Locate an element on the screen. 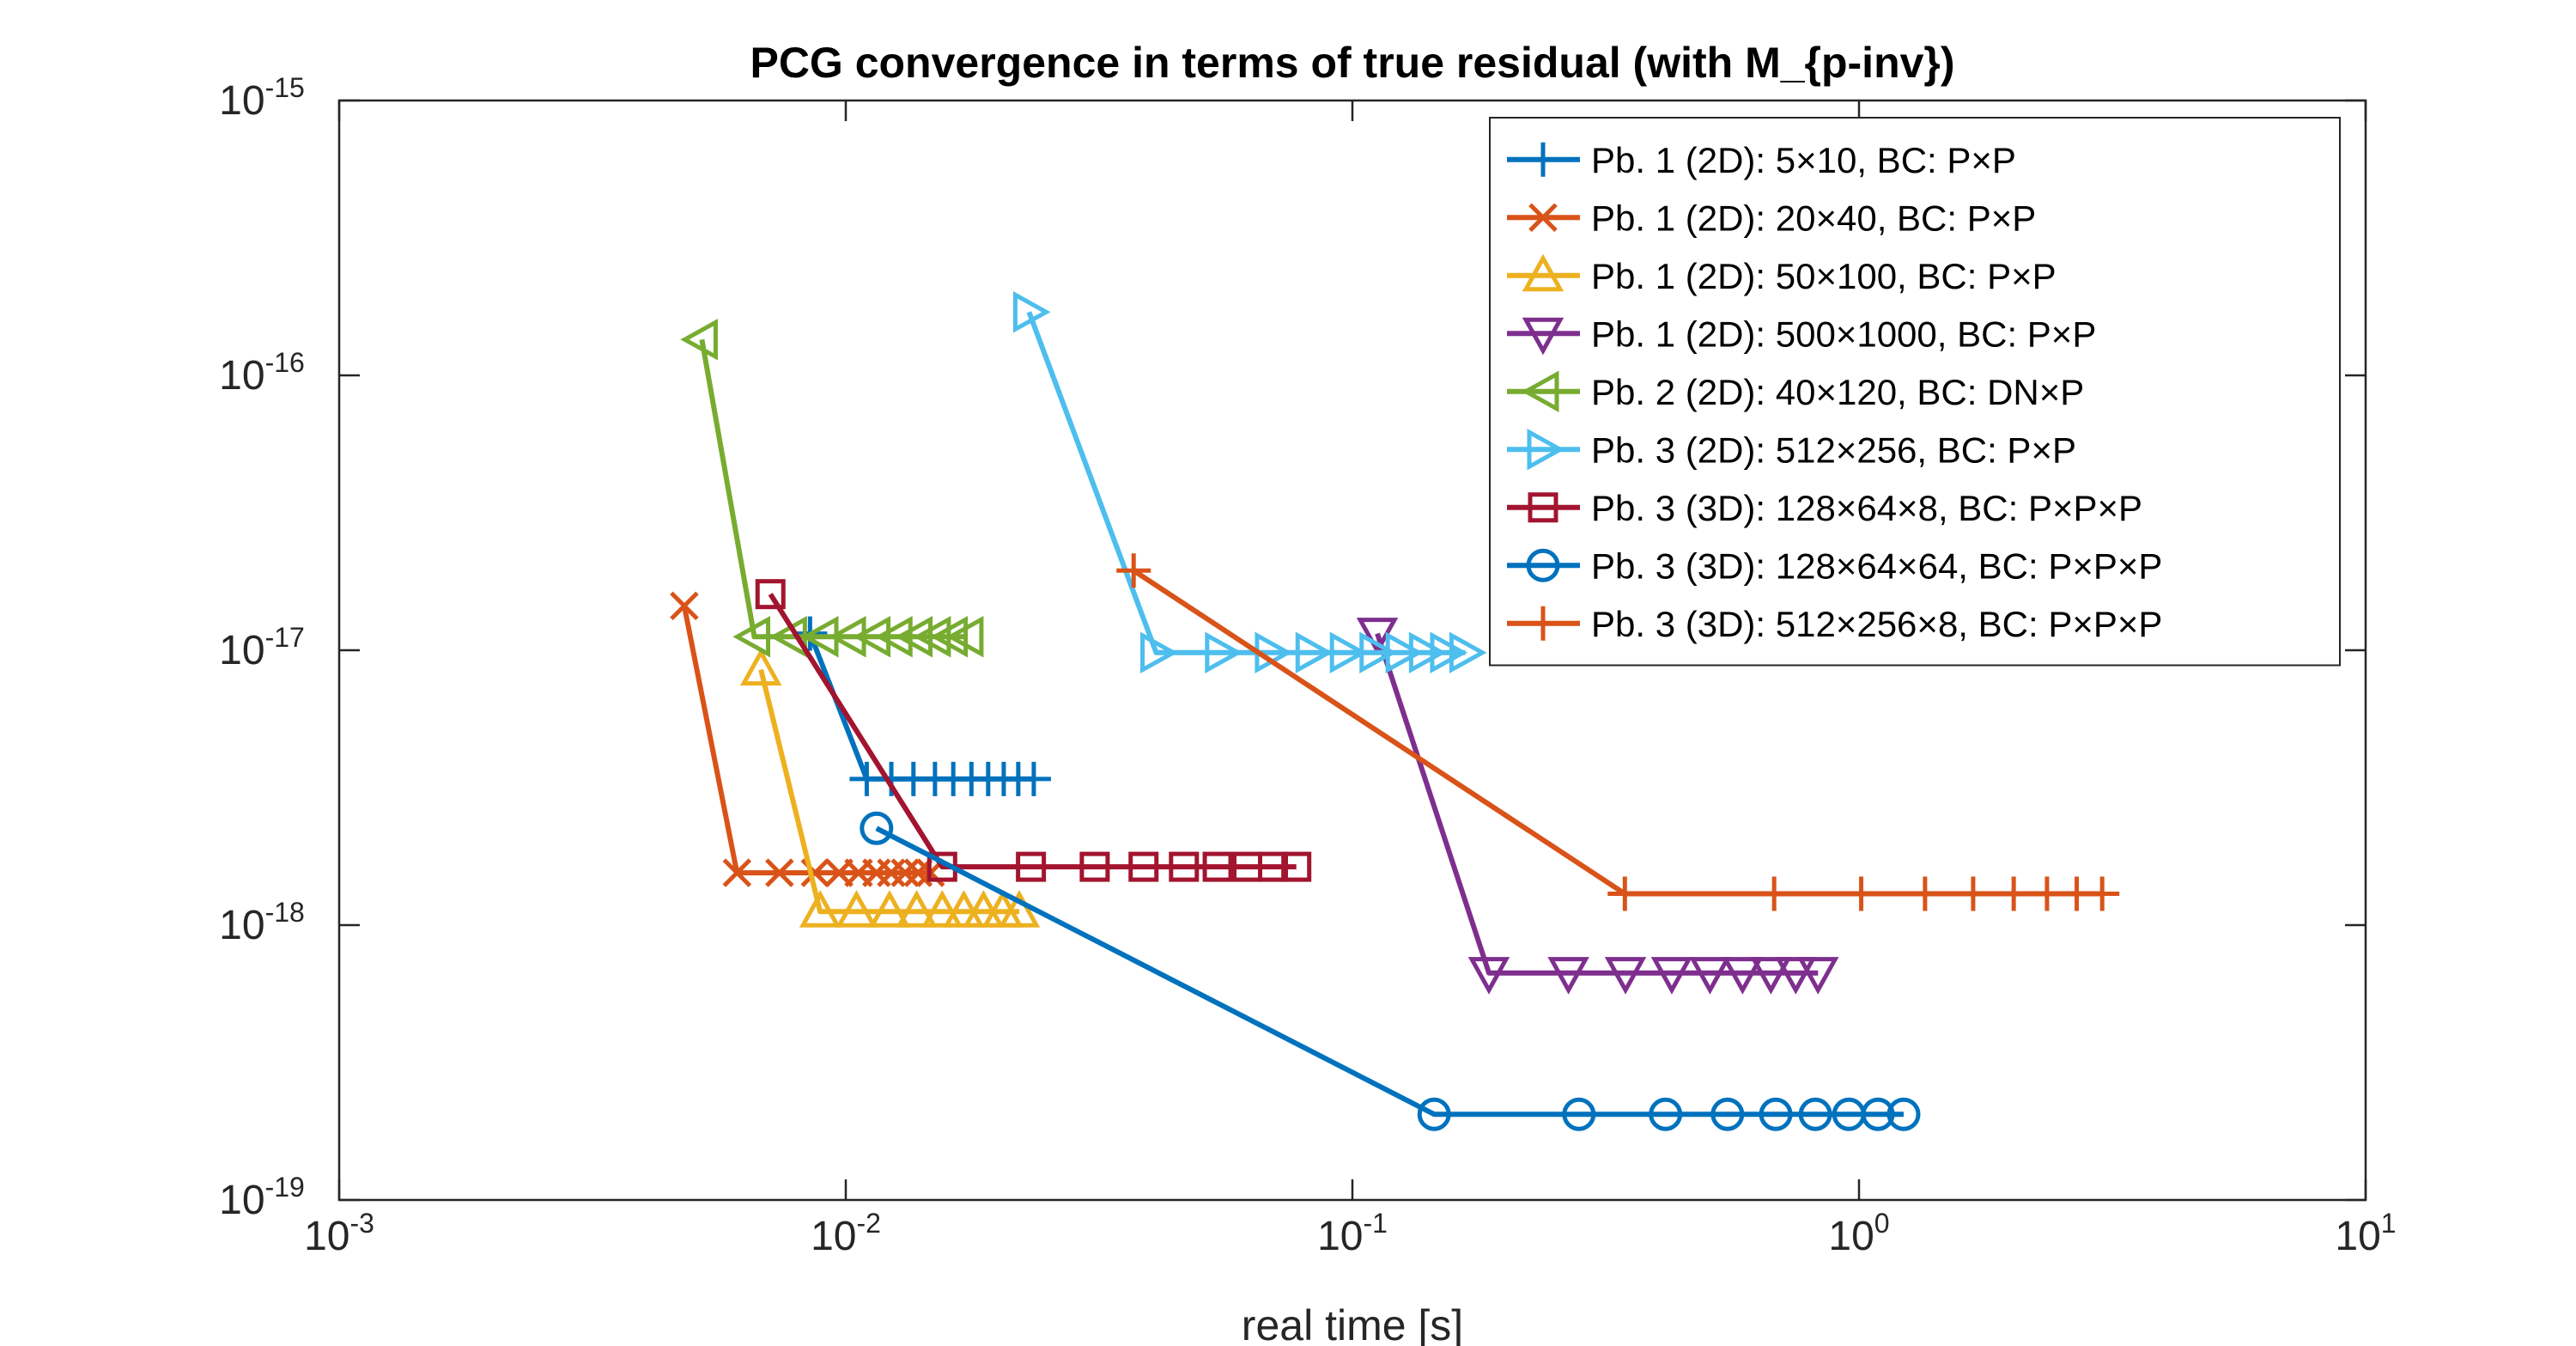 This screenshot has height=1346, width=2576. legend-label: Pb. 3 (3D): 512×256×8, BC: P×P×P is located at coordinates (1877, 624).